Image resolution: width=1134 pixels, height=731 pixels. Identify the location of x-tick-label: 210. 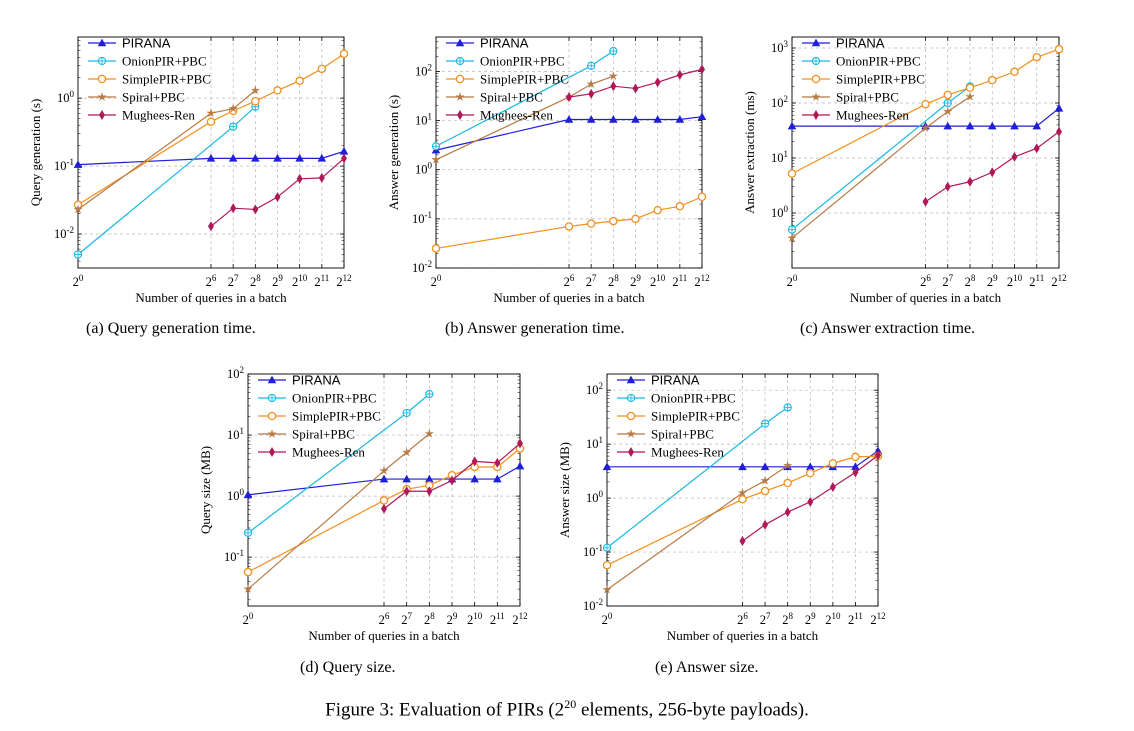
(658, 281).